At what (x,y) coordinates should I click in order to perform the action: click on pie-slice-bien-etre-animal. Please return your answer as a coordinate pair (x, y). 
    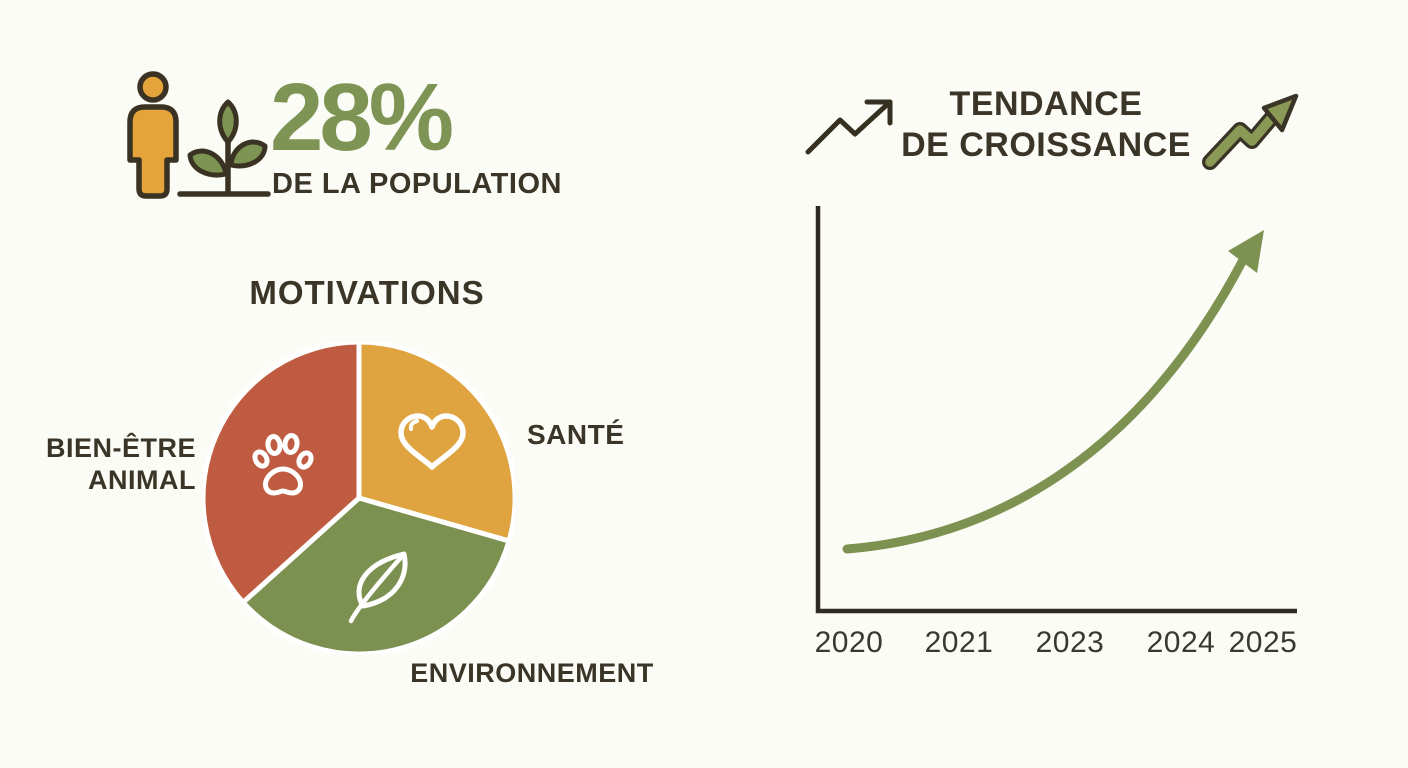
    Looking at the image, I should click on (282, 473).